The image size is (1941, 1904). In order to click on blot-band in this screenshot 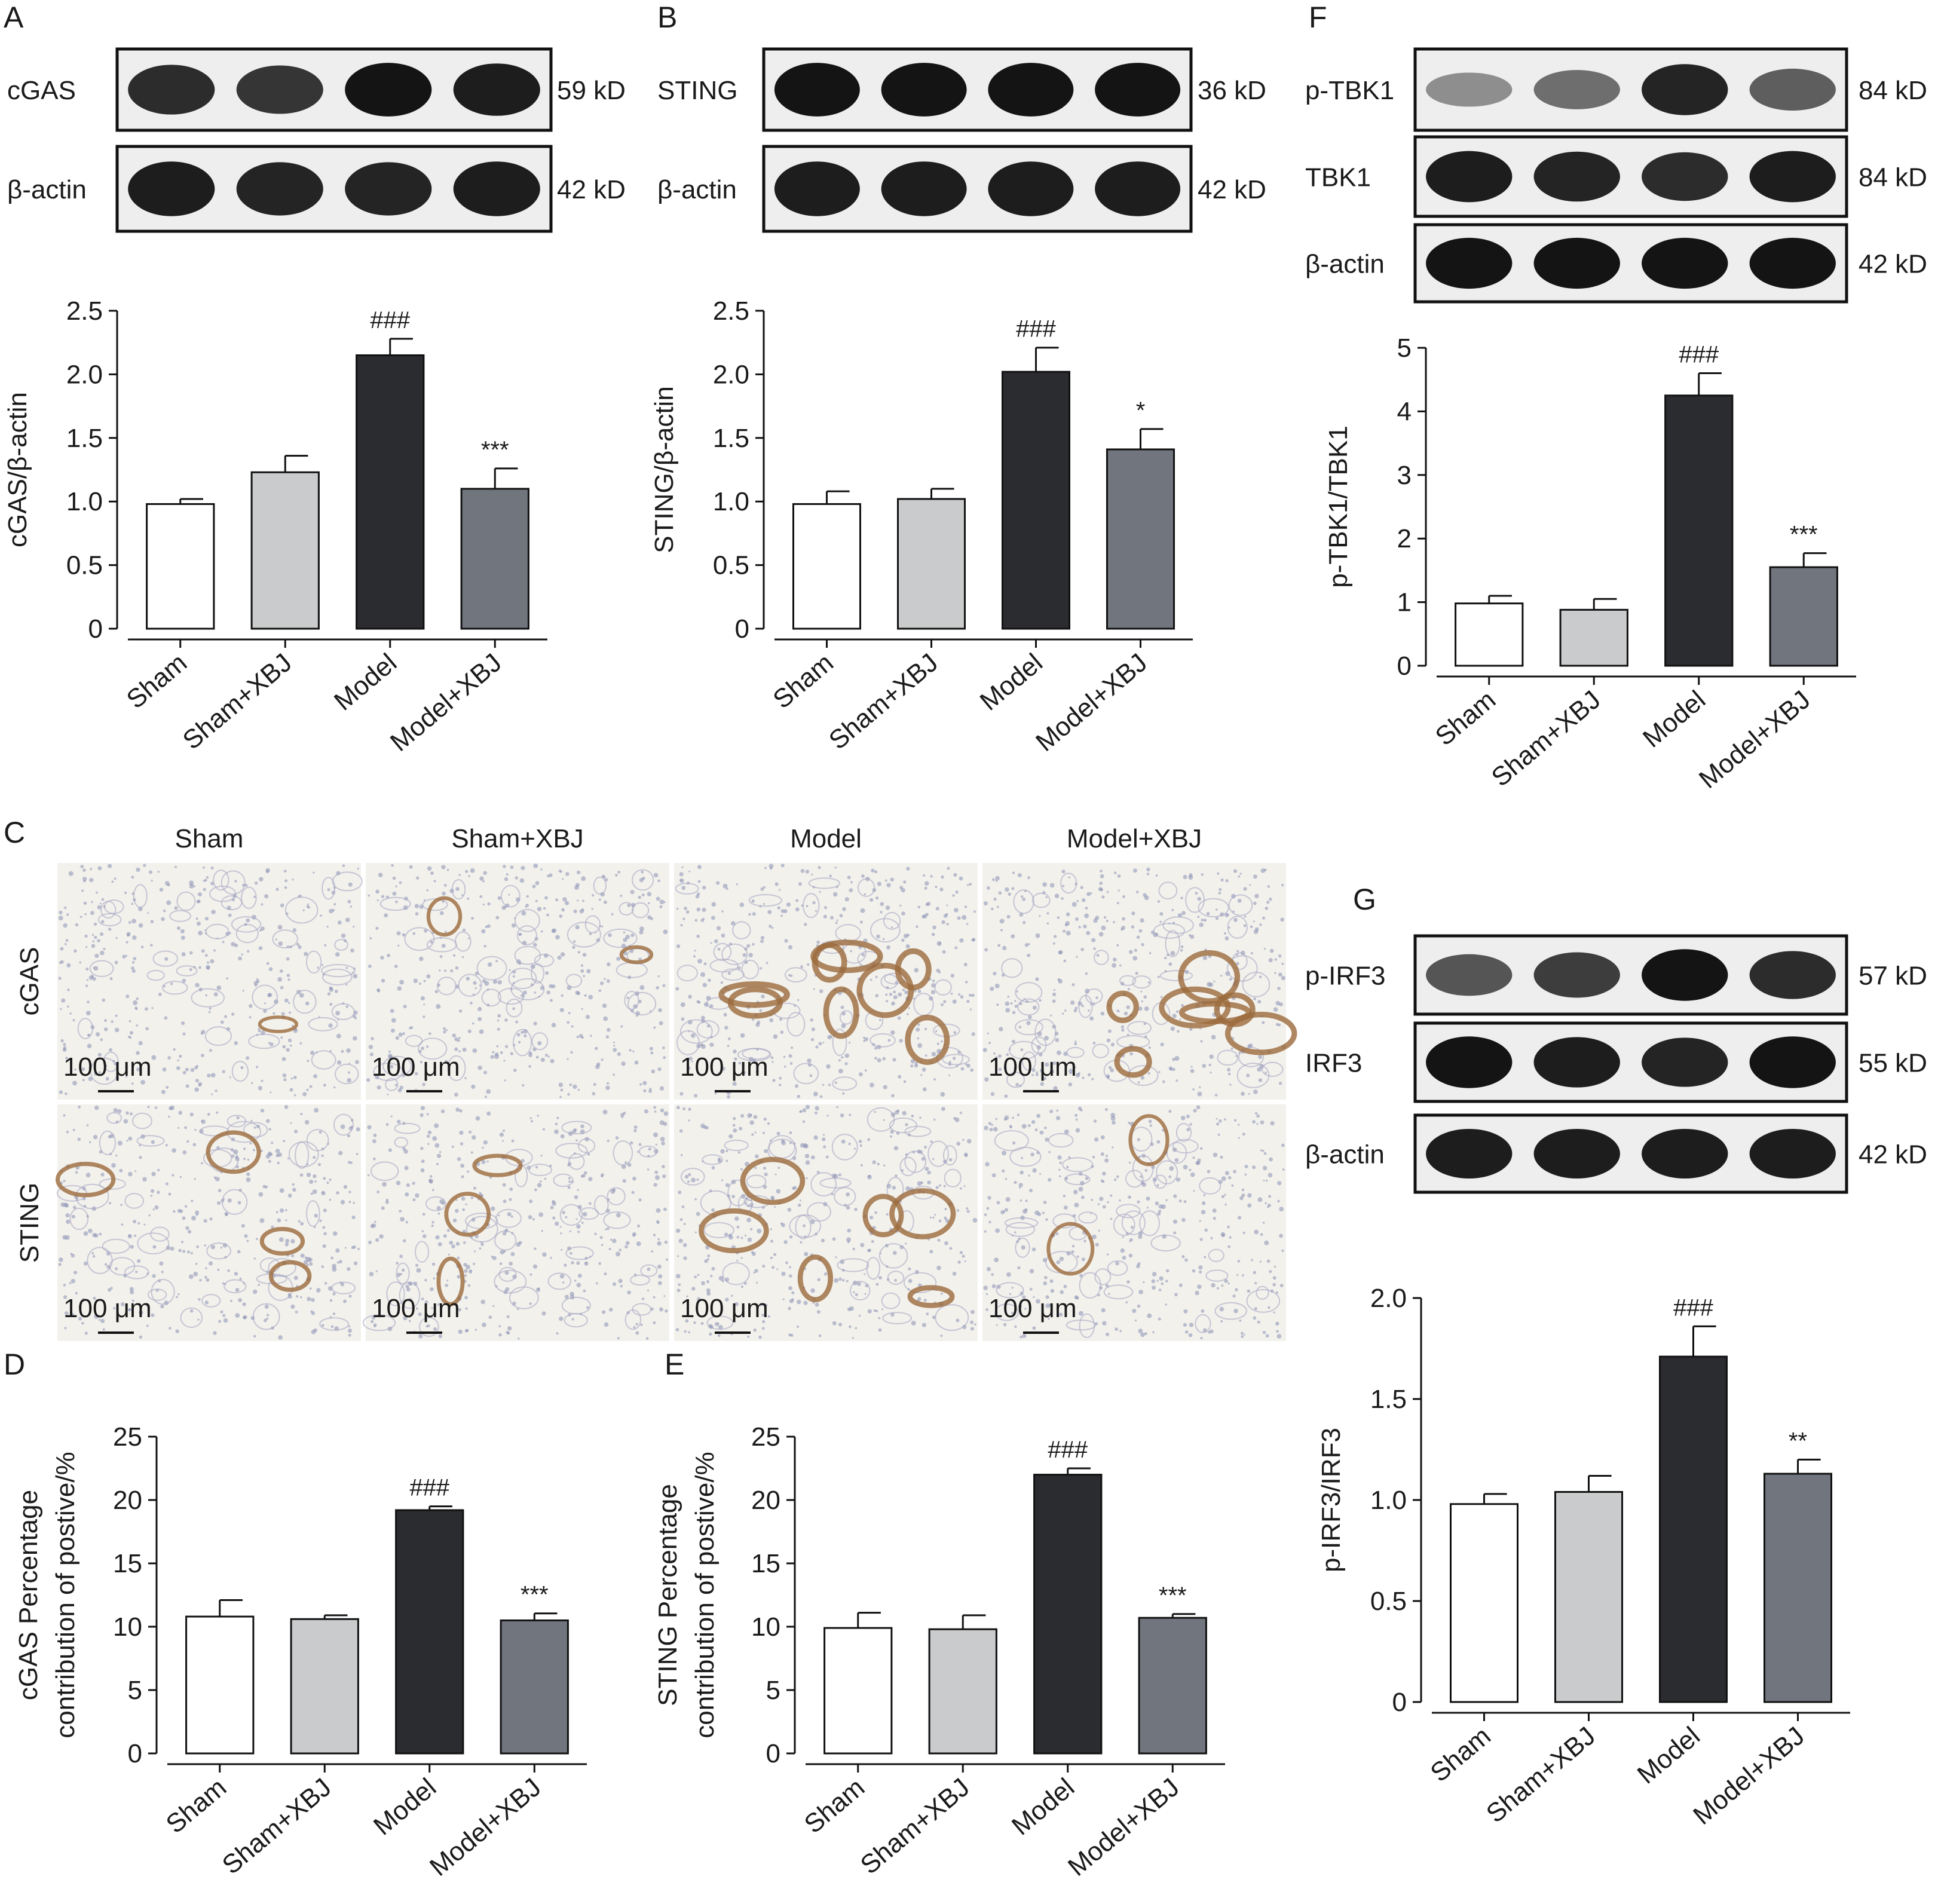, I will do `click(1792, 1062)`.